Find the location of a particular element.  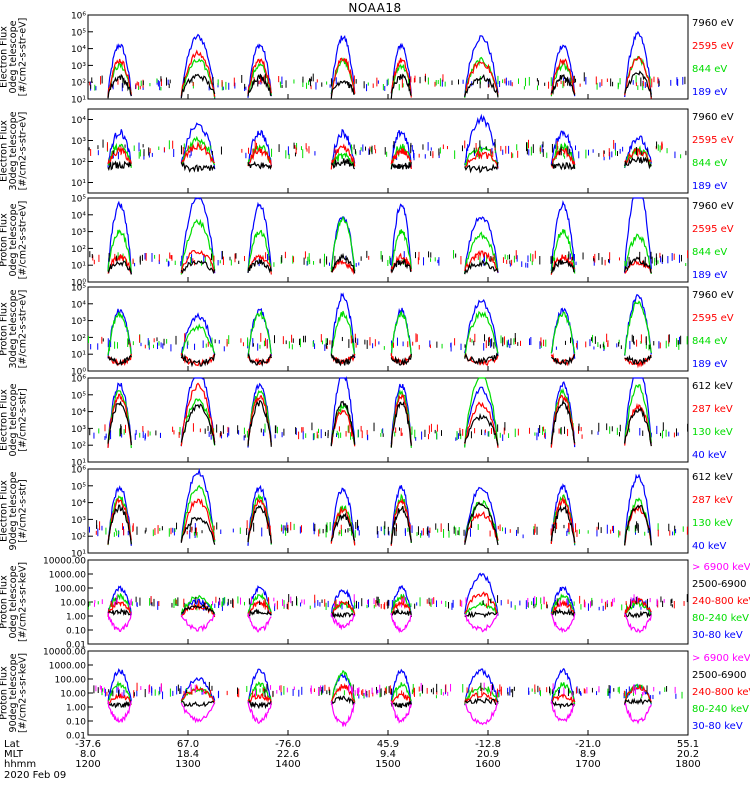

series-612-kev is located at coordinates (389, 423).